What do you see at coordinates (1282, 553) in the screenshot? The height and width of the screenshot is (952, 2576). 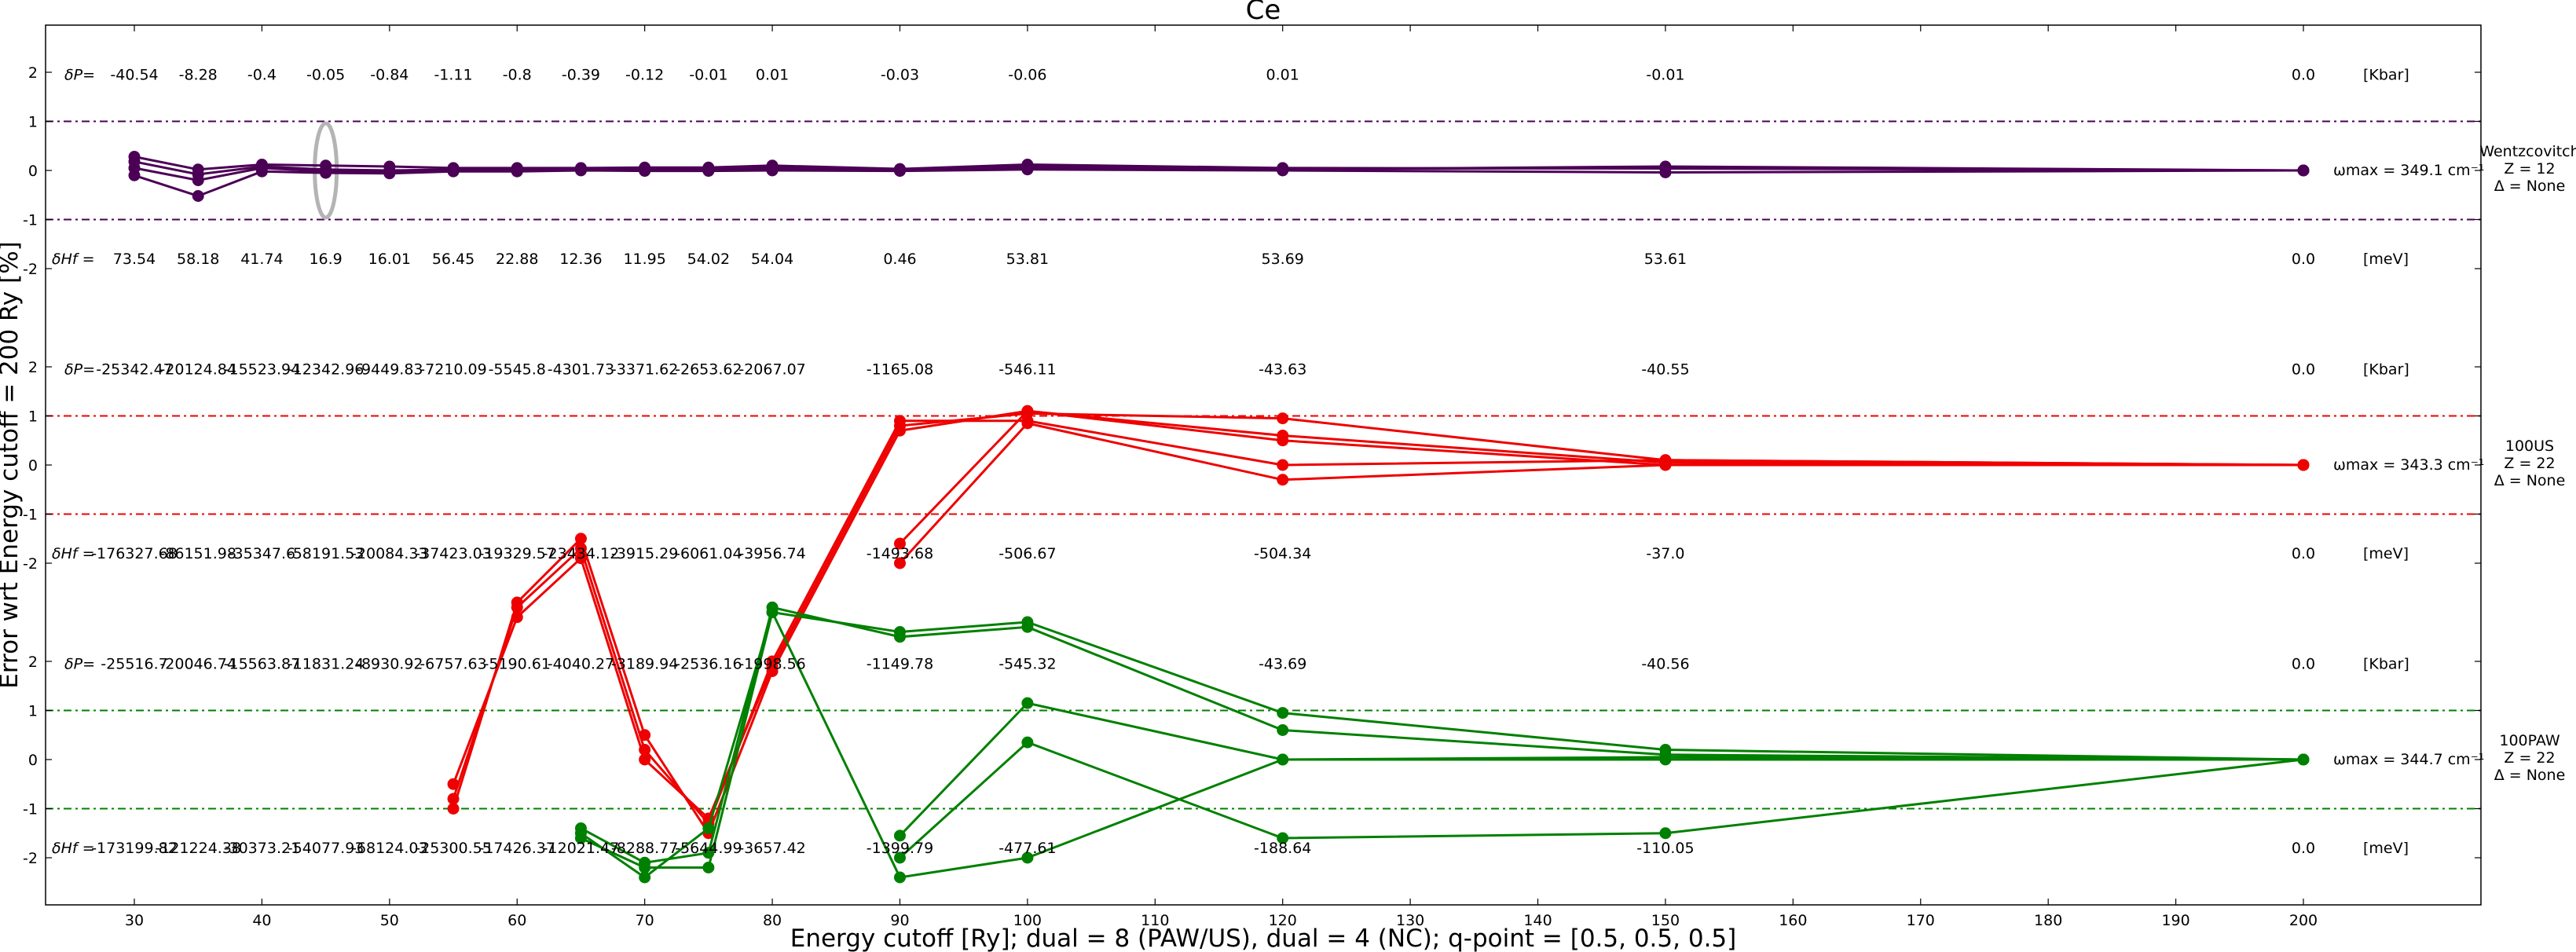 I see `dH-value: -504.34` at bounding box center [1282, 553].